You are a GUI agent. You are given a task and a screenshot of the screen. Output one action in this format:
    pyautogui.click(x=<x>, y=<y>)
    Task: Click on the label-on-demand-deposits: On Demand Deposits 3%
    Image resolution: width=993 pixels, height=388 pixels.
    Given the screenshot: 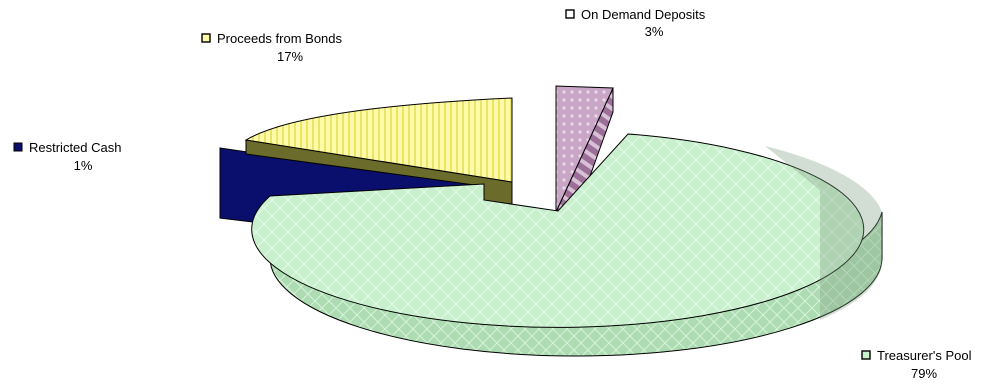 What is the action you would take?
    pyautogui.click(x=635, y=23)
    